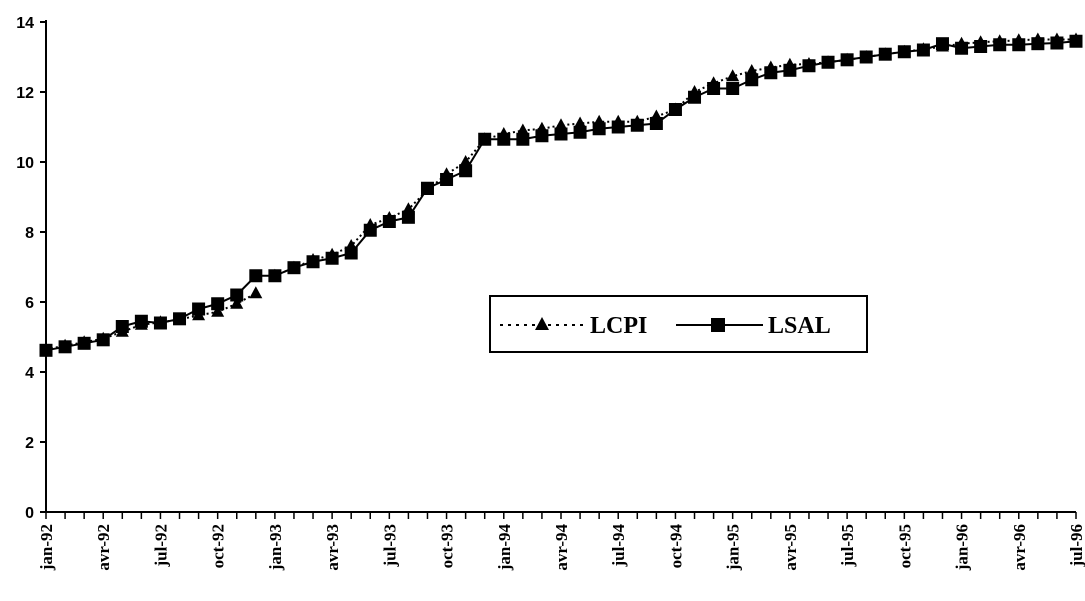 The width and height of the screenshot is (1085, 601). I want to click on legend: LCPI LSAL, so click(678, 324).